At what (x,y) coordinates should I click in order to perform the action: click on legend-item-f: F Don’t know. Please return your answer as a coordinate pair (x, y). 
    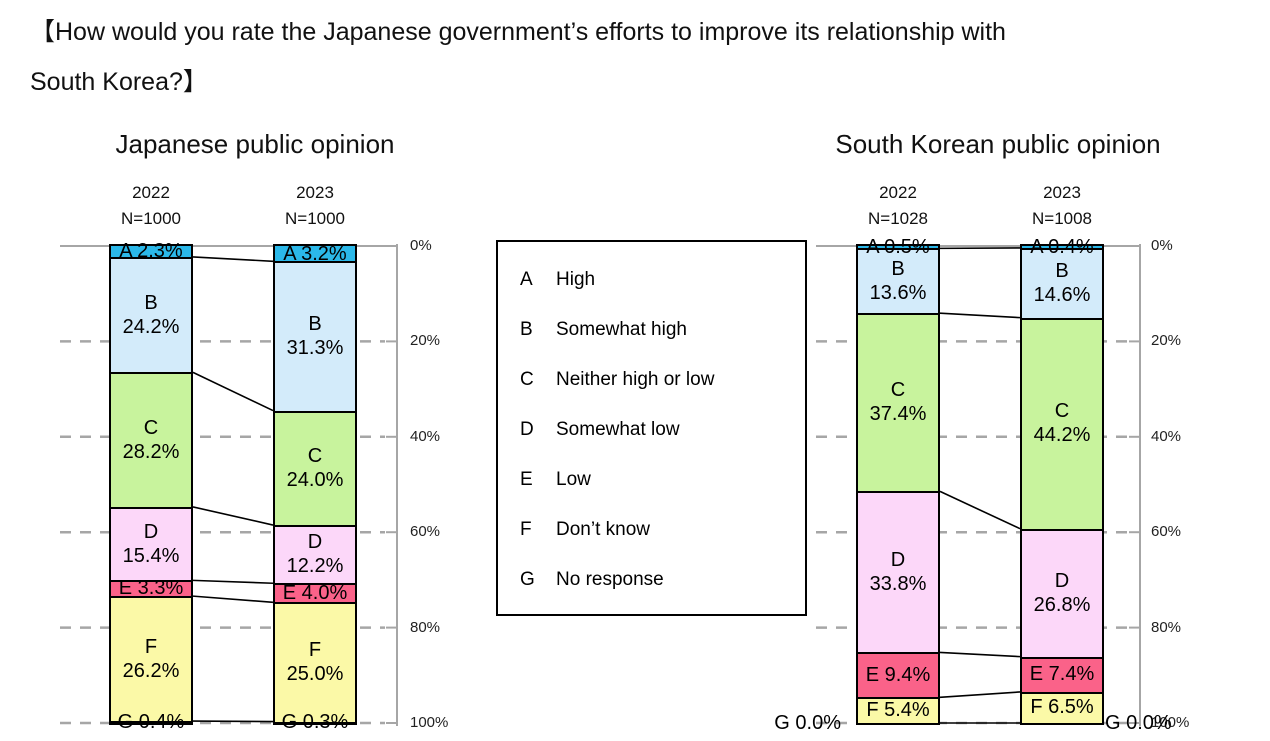
    Looking at the image, I should click on (662, 530).